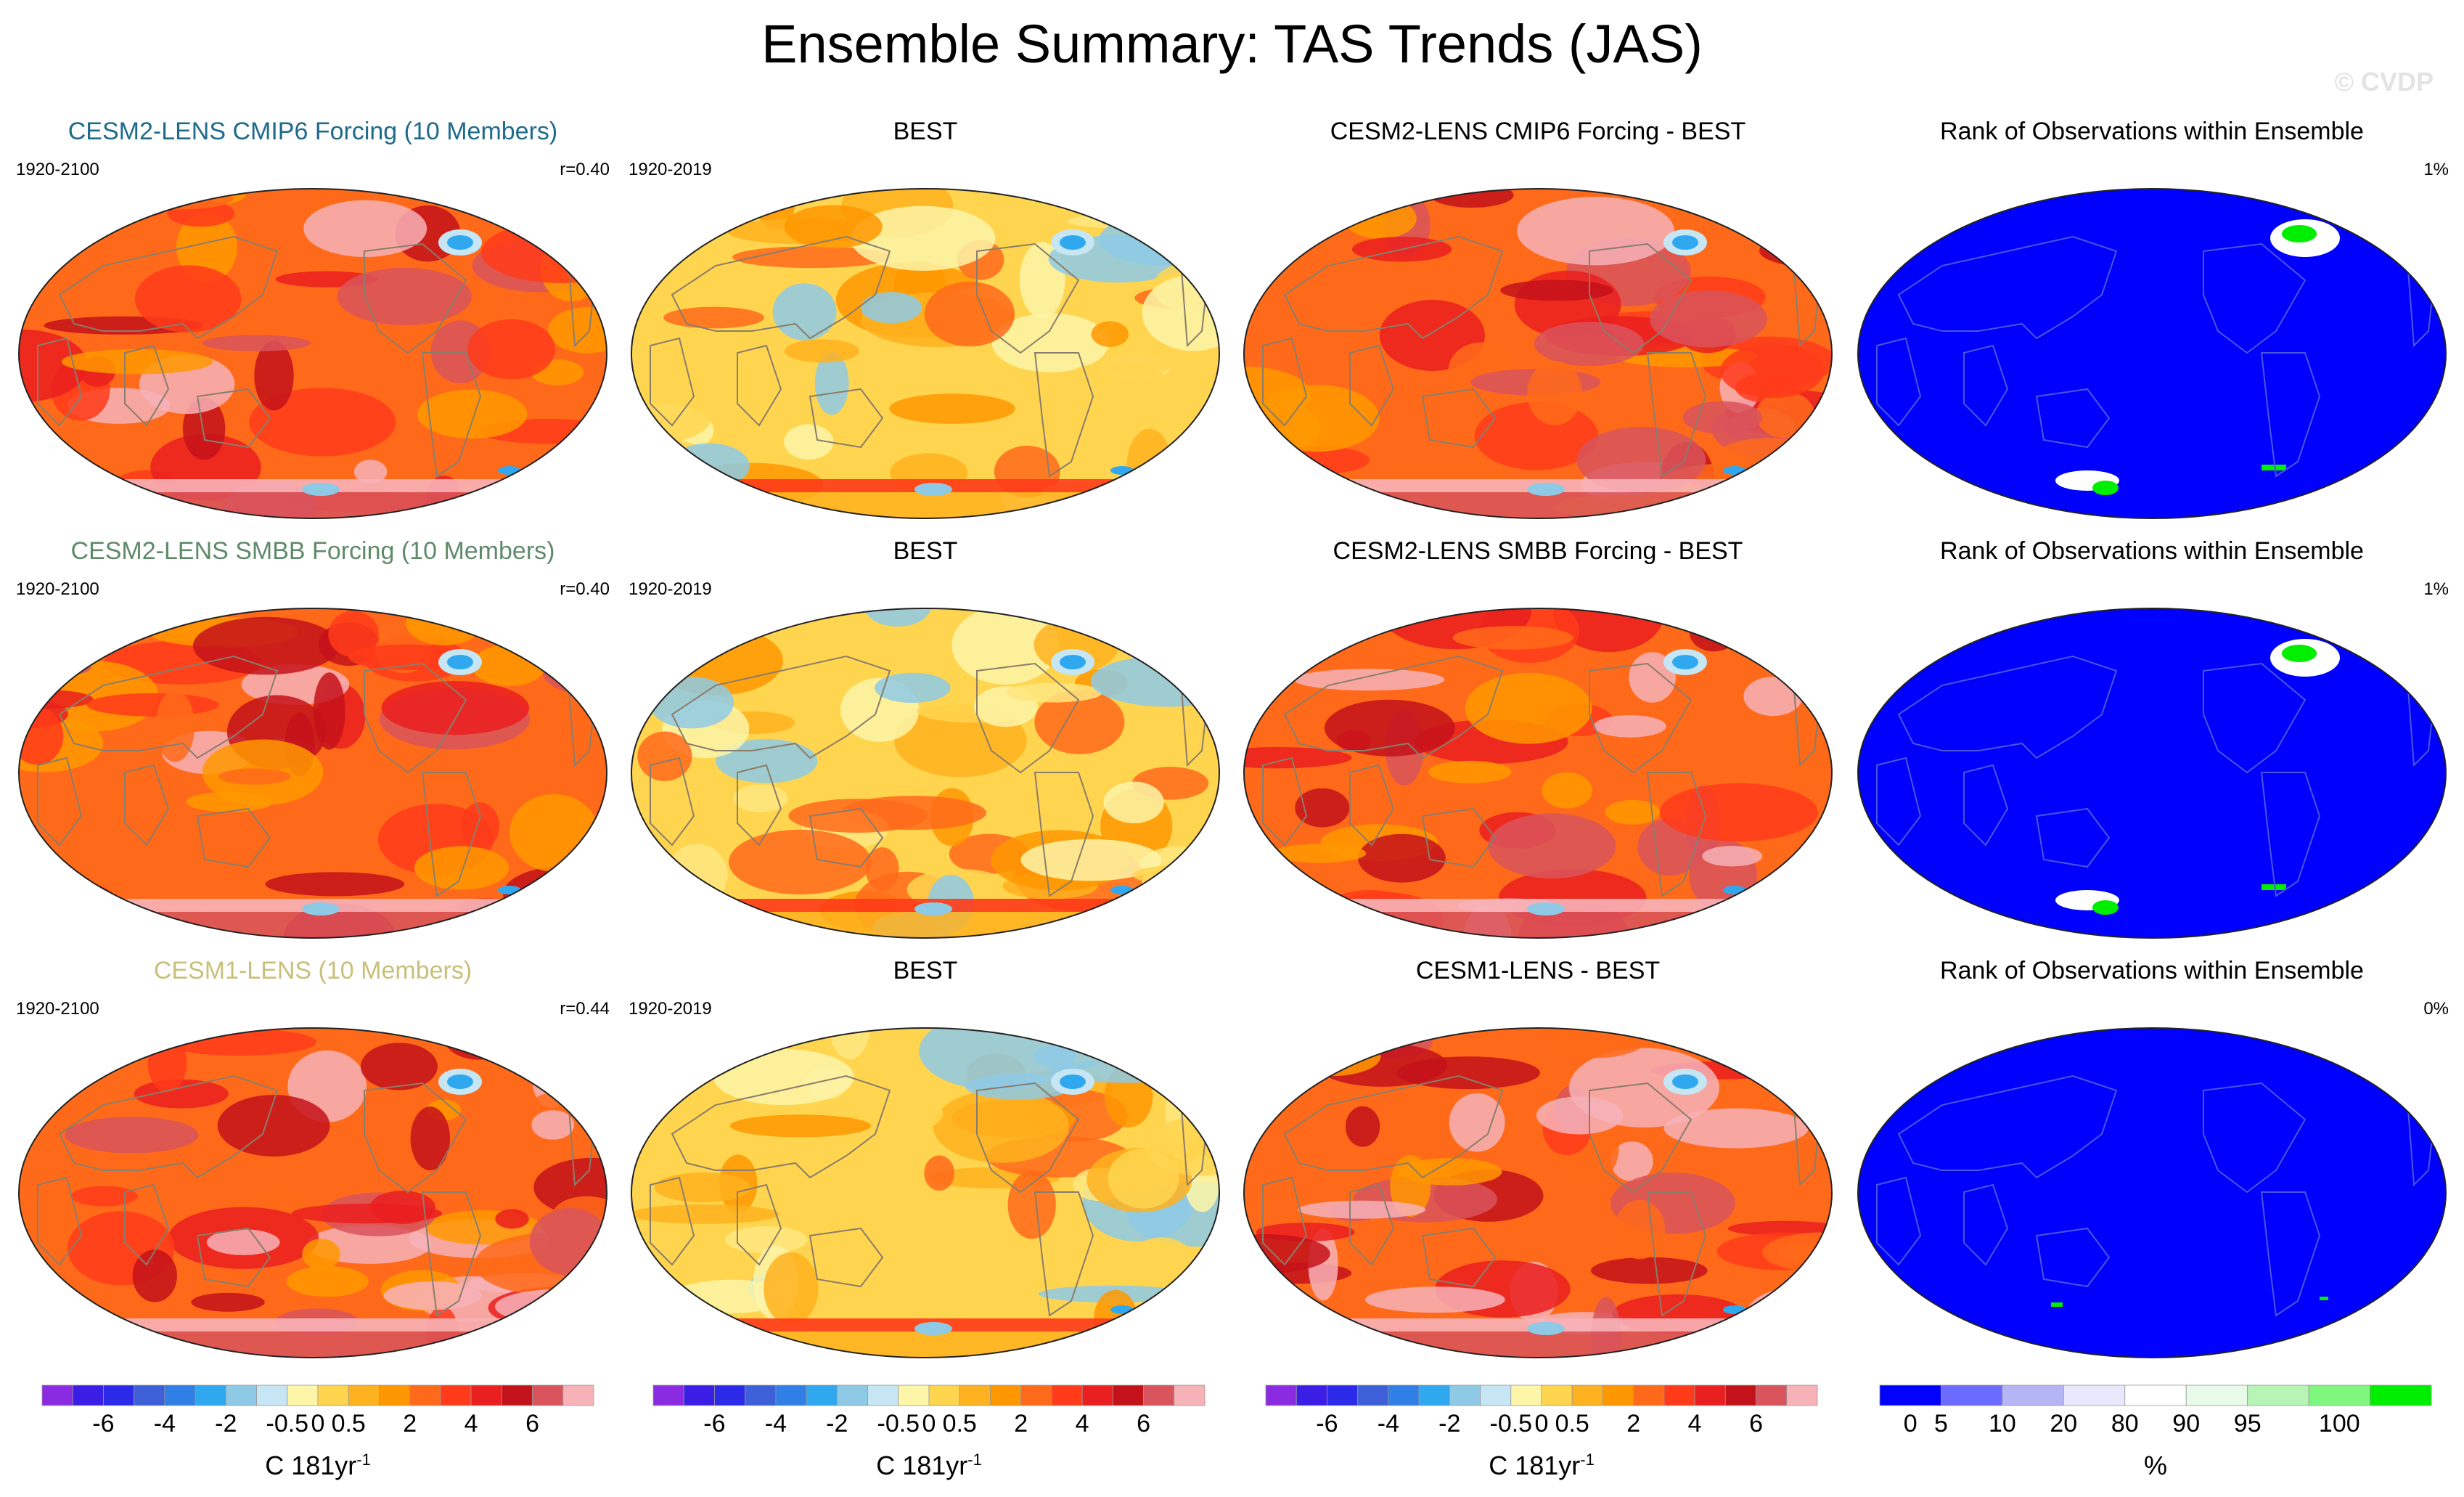 This screenshot has height=1497, width=2464. I want to click on colorbar-tick-label: 4, so click(1082, 1423).